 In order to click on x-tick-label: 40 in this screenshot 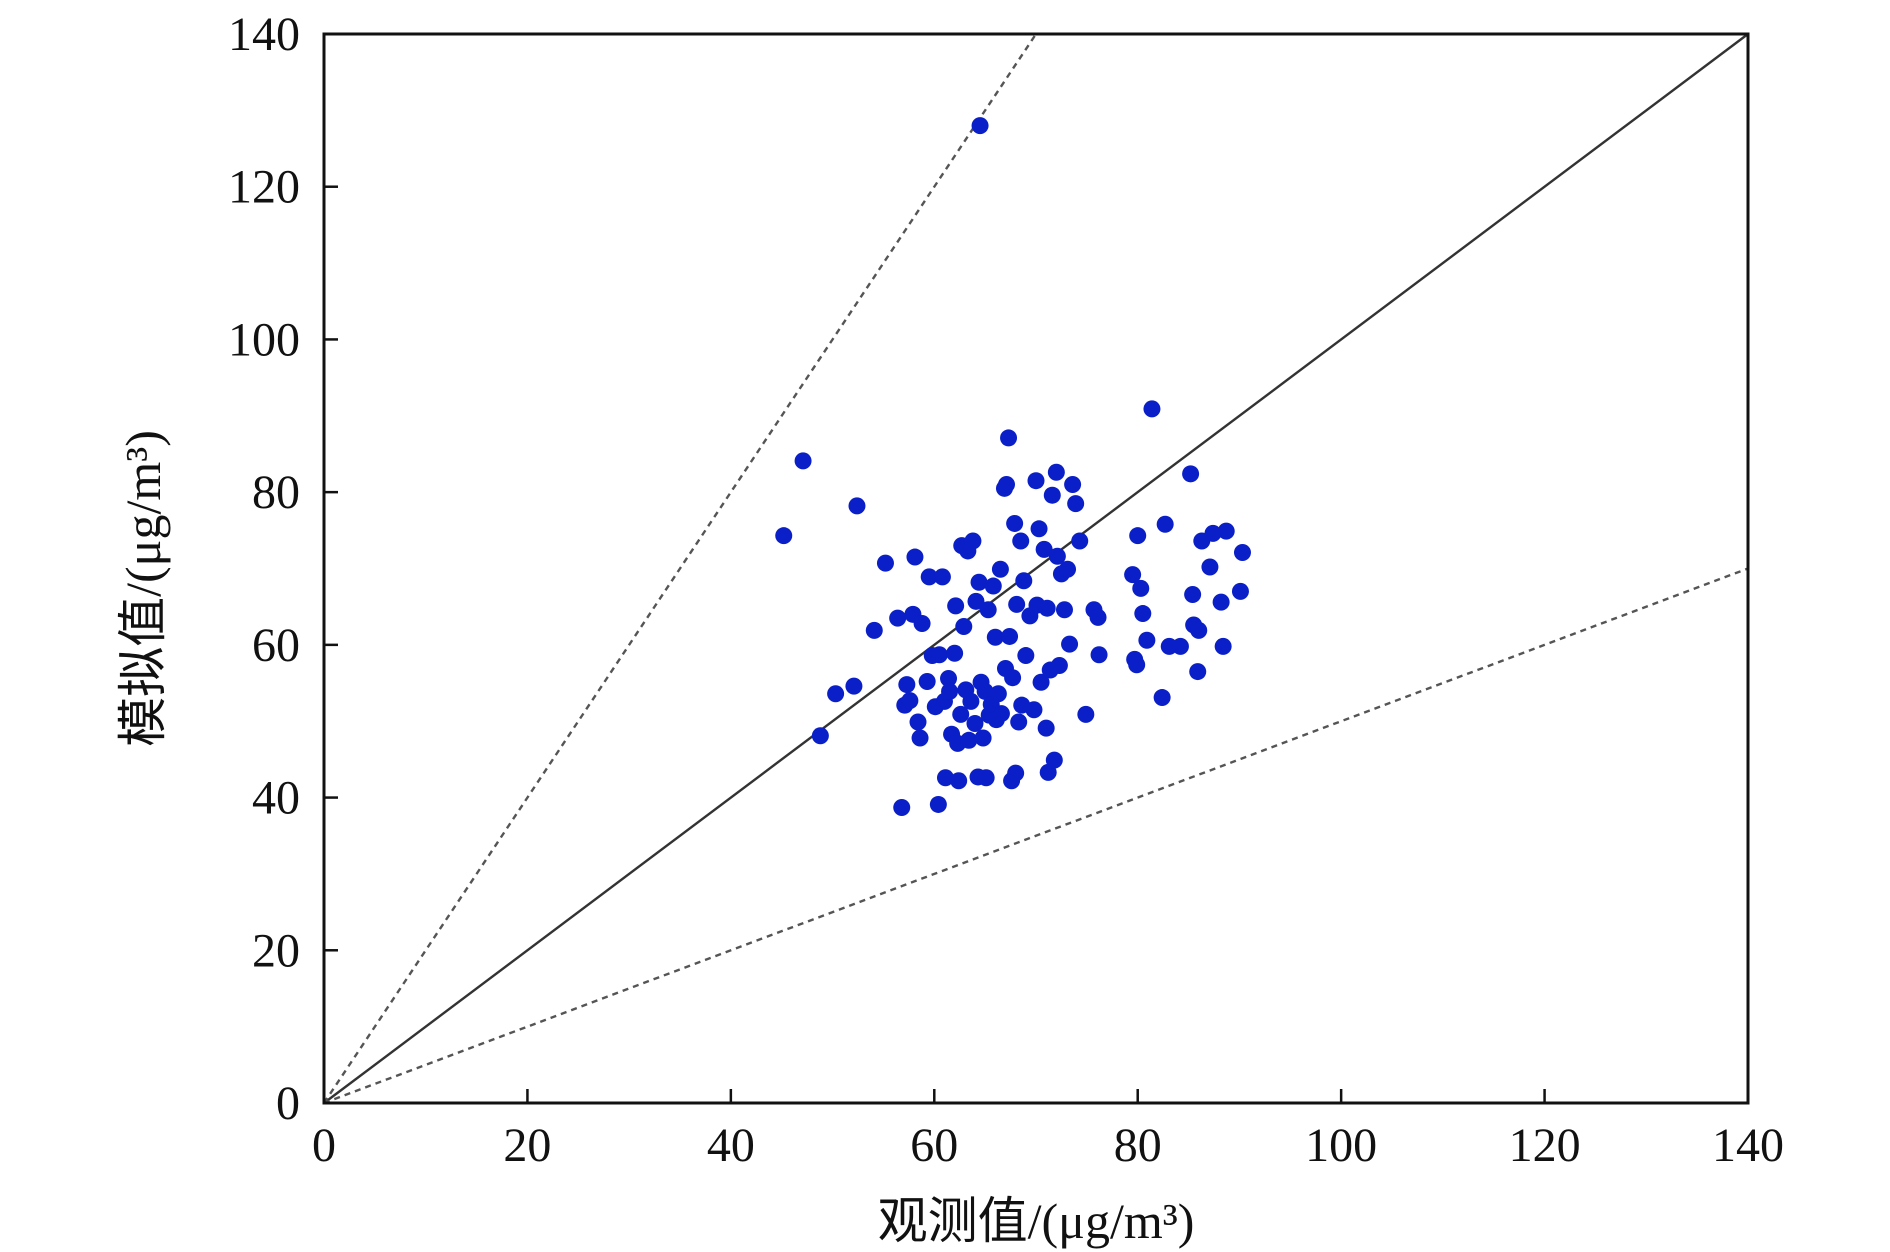, I will do `click(731, 1145)`.